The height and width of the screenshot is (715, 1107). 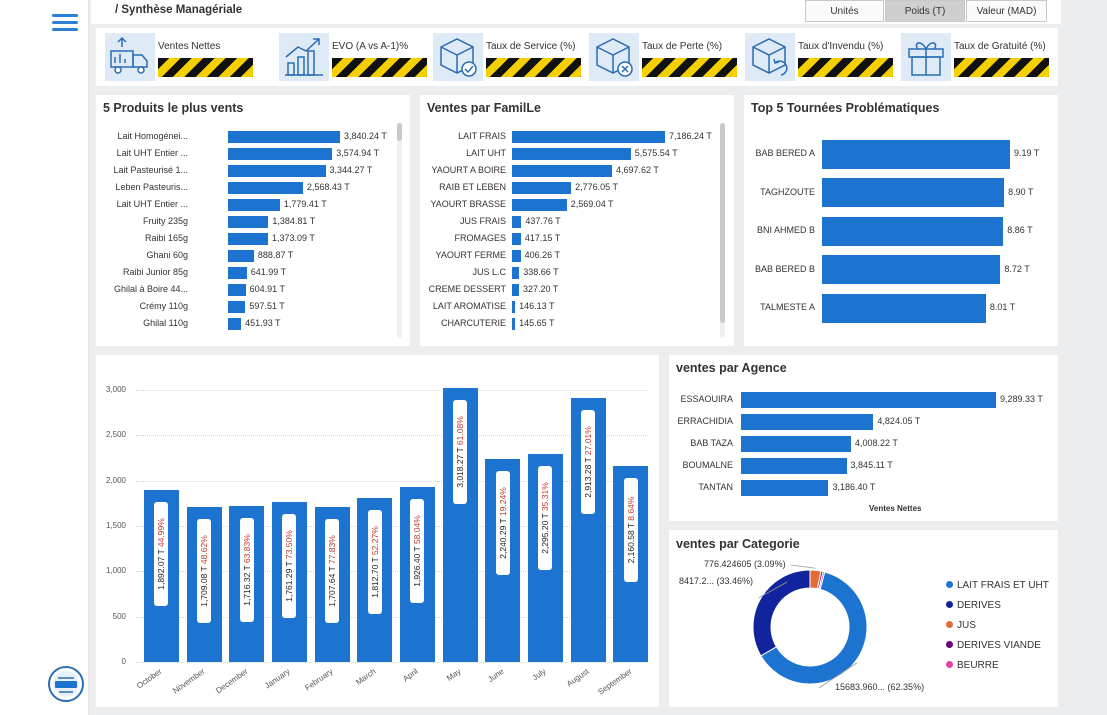 I want to click on toggle-value-button: Valeur (MAD), so click(x=1006, y=11).